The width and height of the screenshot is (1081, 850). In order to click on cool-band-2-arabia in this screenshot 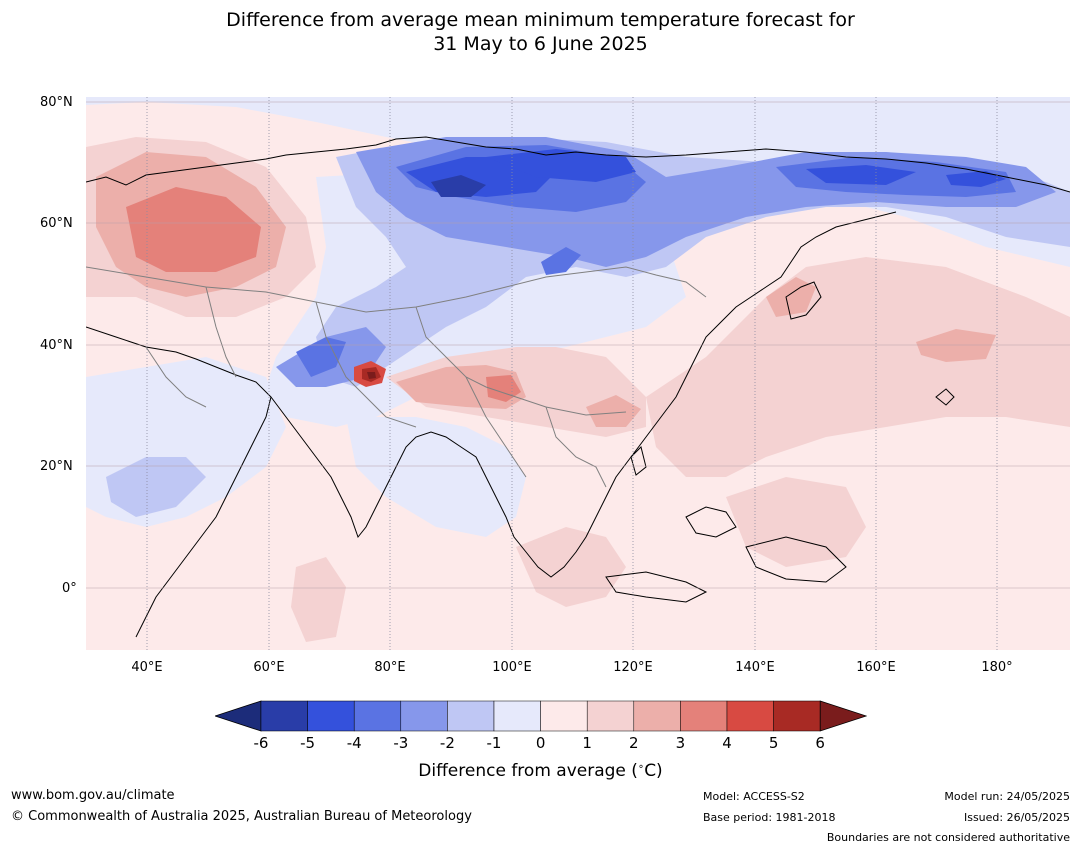, I will do `click(156, 487)`.